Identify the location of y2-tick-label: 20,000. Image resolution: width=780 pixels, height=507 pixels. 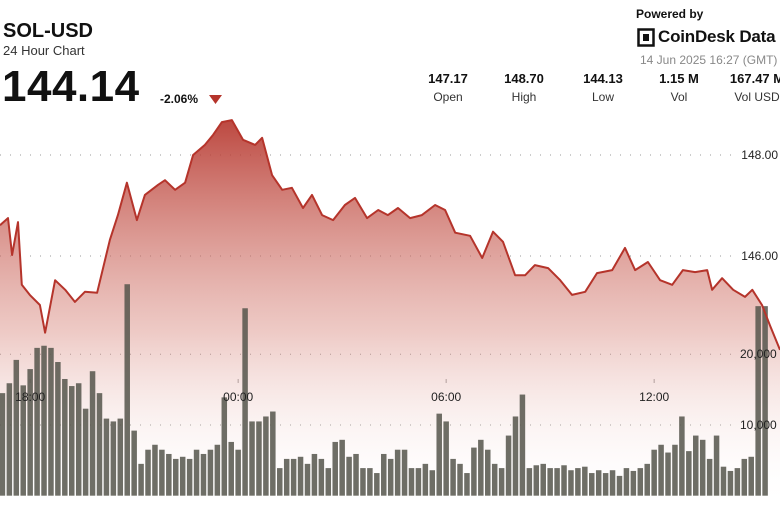
(758, 354).